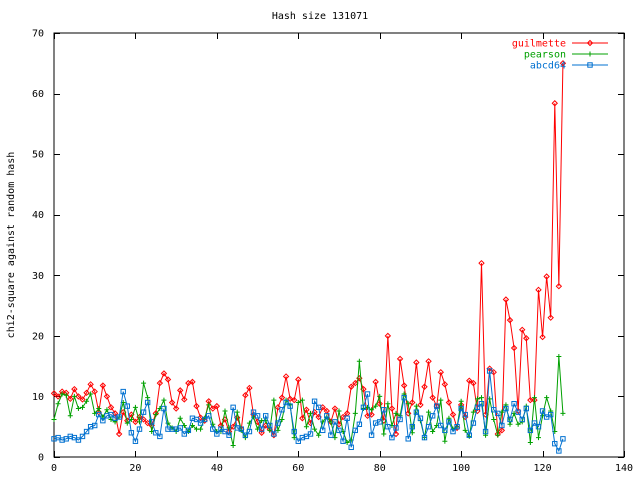  I want to click on y-axis-label: chi2-square against random hash, so click(11, 245).